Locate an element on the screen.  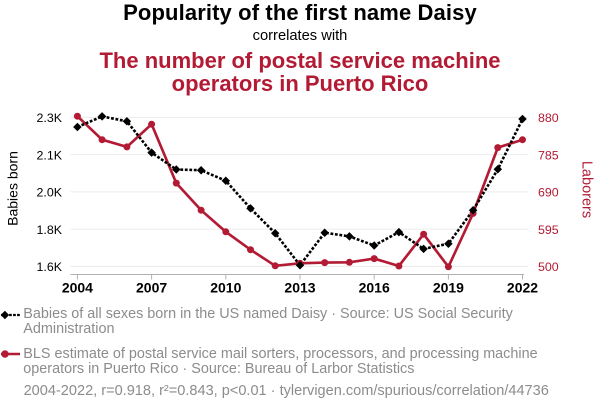
svg-text: 785 is located at coordinates (548, 155).